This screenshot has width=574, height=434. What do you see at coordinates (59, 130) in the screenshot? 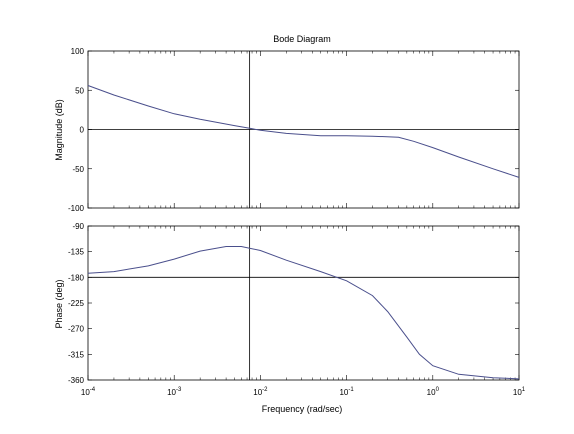
I see `magnitude-axis-label: Magnitude (dB)` at bounding box center [59, 130].